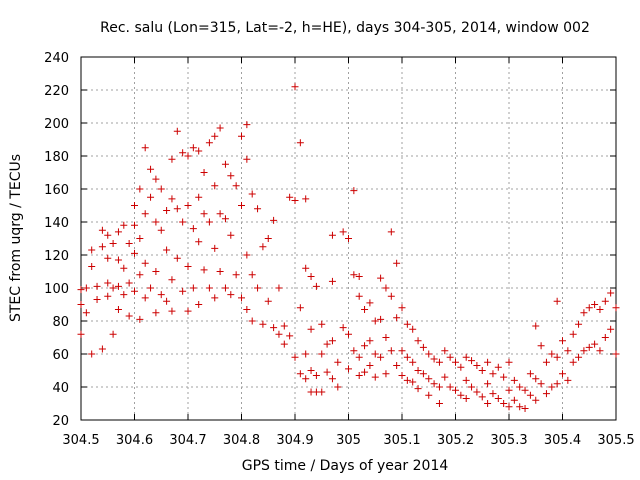  I want to click on y-tick-label: 100, so click(56, 289).